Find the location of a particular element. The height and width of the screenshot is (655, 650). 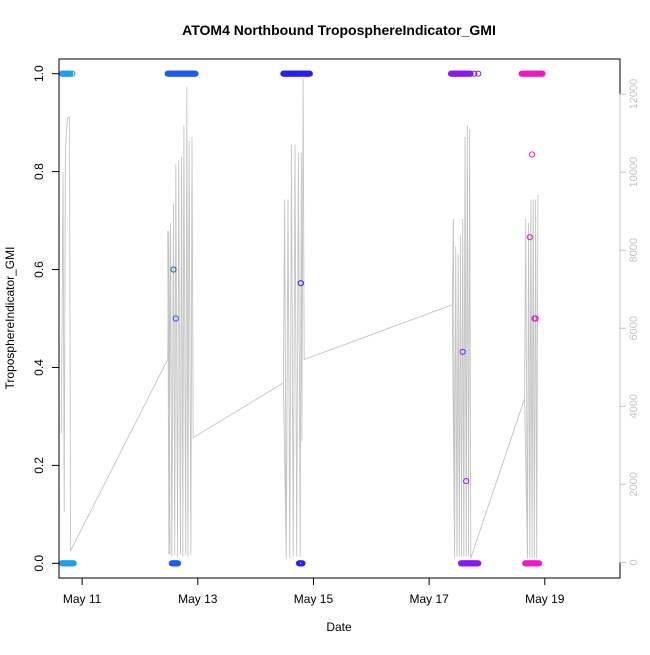

x-axis: May 11 May 13 May 15 May 17 May 19 is located at coordinates (314, 591).